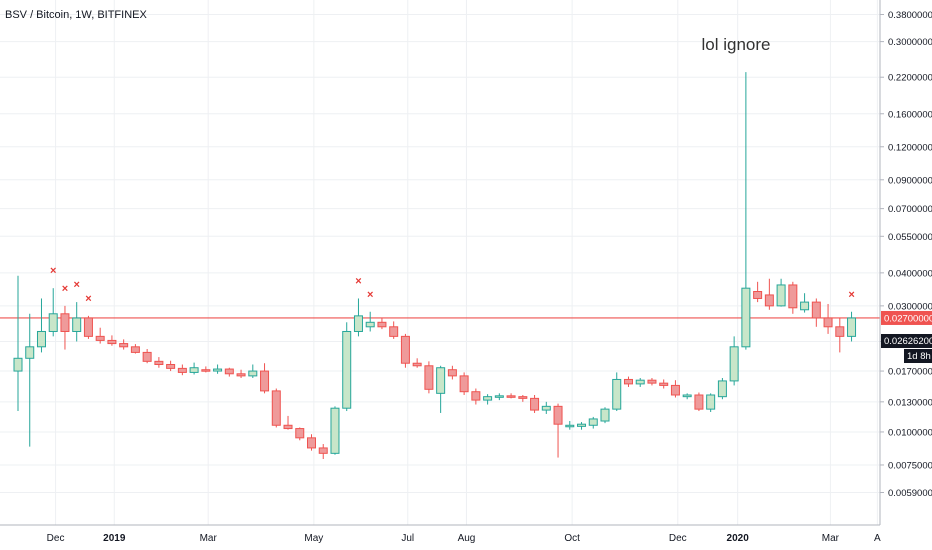  I want to click on x-tick-label: Jul, so click(407, 538).